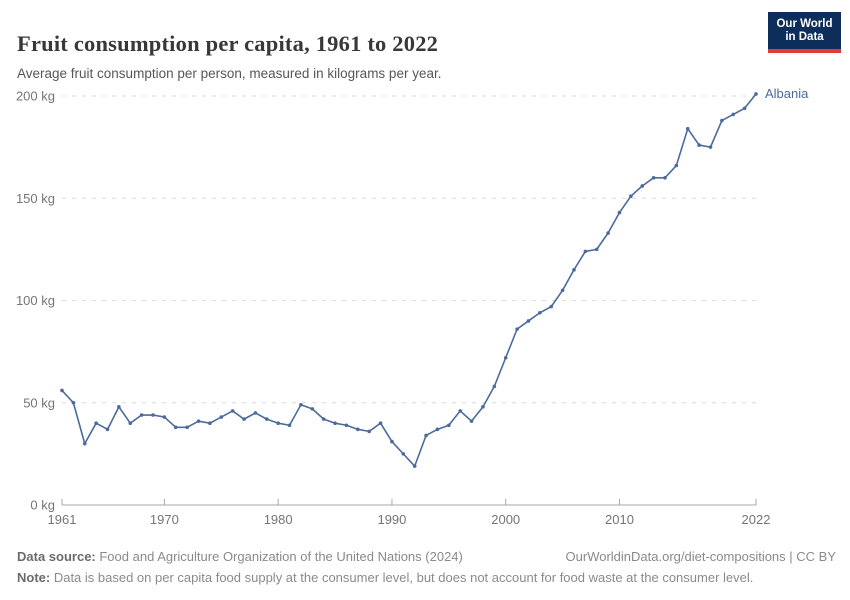 The image size is (850, 600). Describe the element at coordinates (34, 577) in the screenshot. I see `note-label: Note:` at that location.